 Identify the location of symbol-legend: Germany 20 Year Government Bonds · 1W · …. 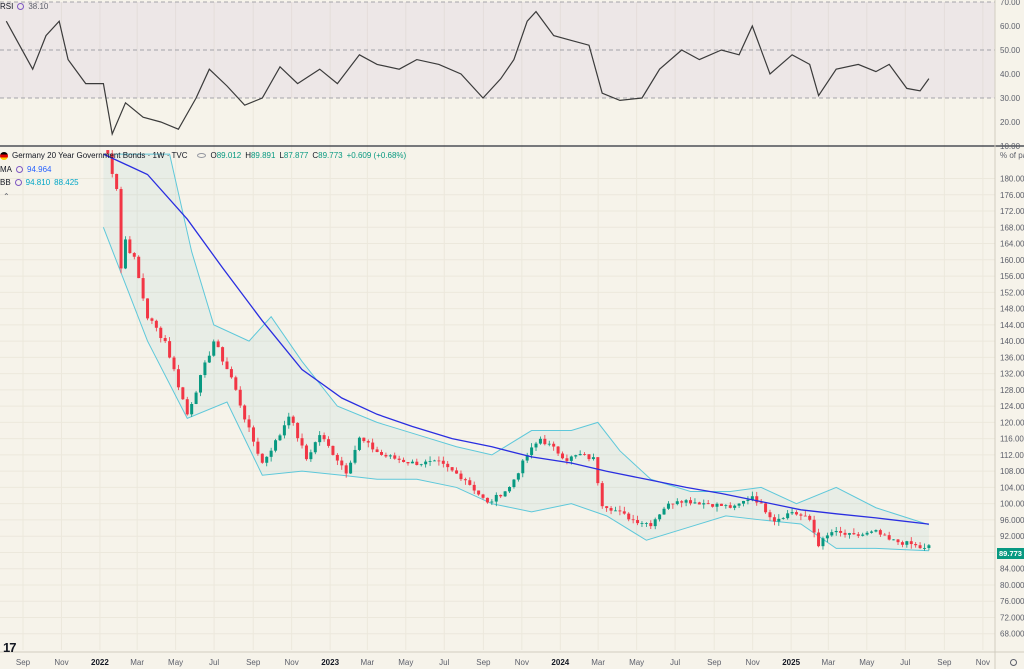
(203, 155).